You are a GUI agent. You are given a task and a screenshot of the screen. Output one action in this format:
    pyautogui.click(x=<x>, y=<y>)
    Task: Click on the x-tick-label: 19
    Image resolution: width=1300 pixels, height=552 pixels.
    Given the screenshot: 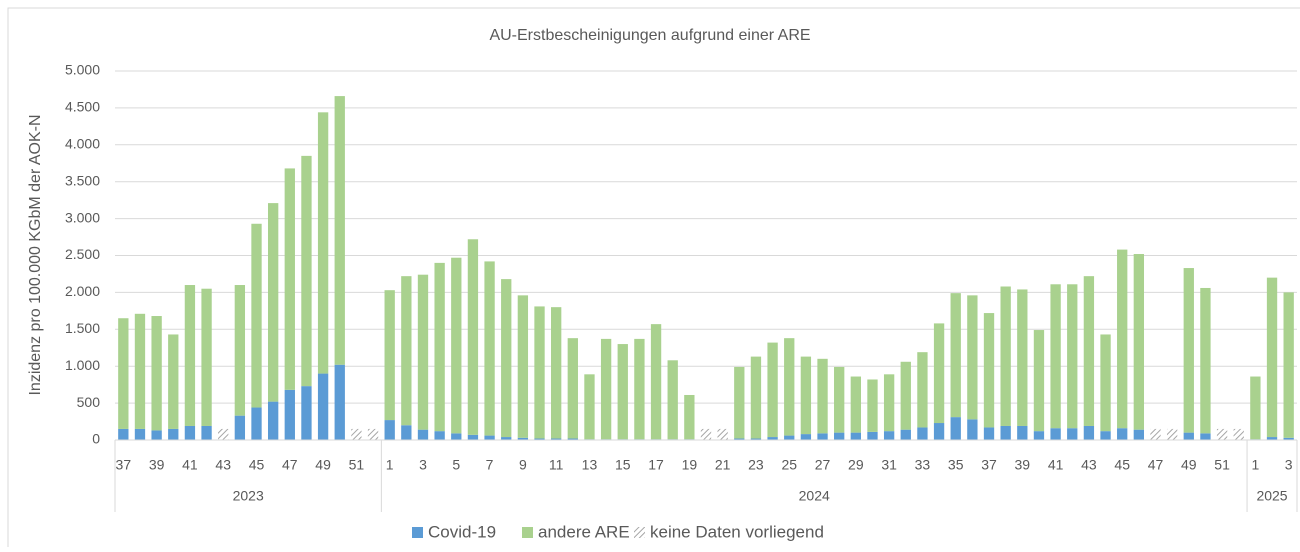 What is the action you would take?
    pyautogui.click(x=690, y=465)
    